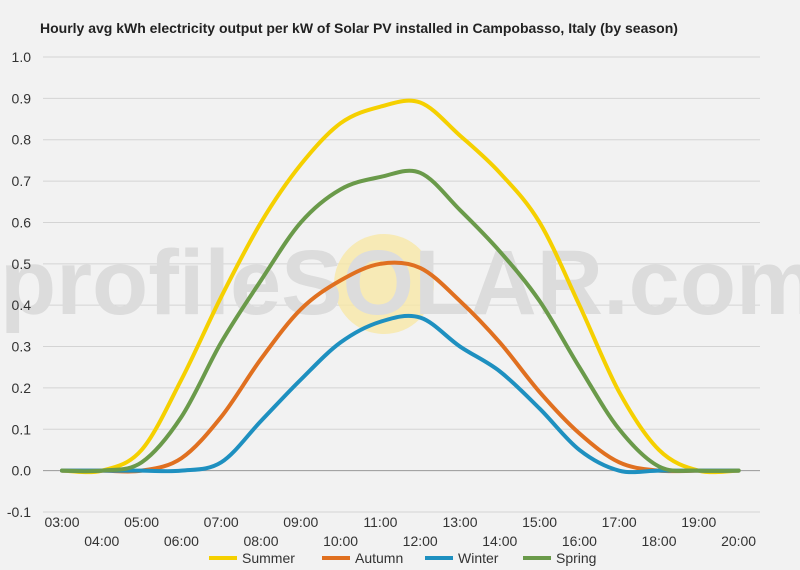  What do you see at coordinates (379, 558) in the screenshot?
I see `legend-label: Autumn` at bounding box center [379, 558].